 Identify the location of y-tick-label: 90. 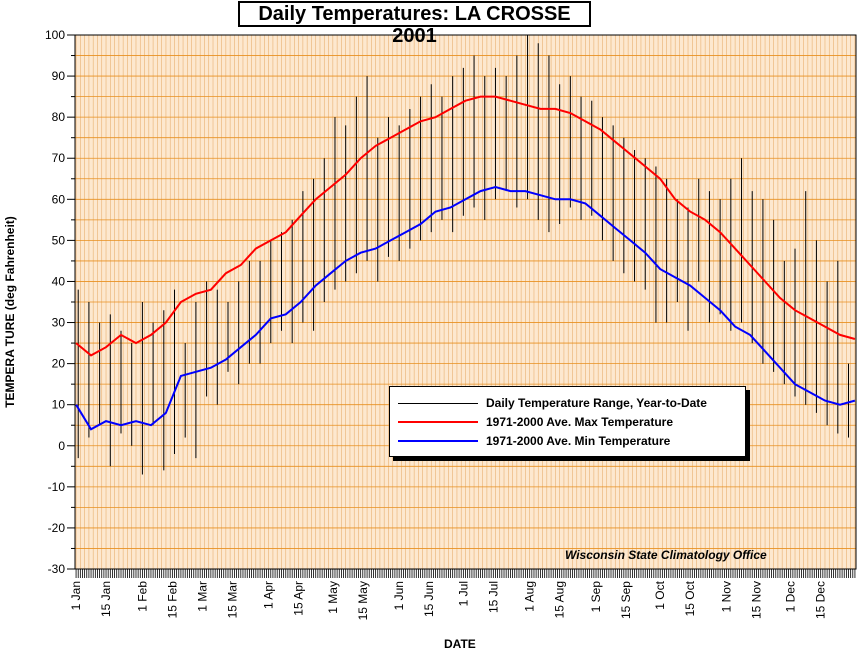
(59, 76).